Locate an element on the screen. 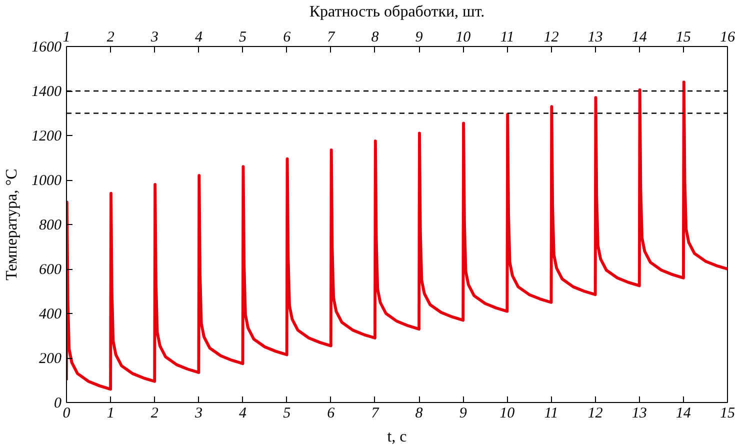  x-tick-label: 14 is located at coordinates (684, 414).